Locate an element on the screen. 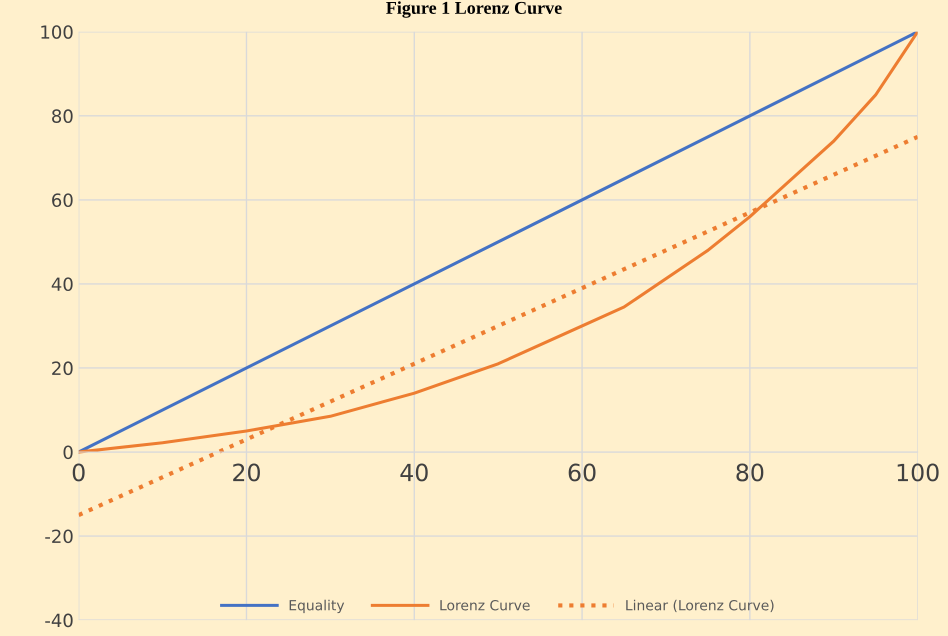  y-tick-label: -40 is located at coordinates (59, 621).